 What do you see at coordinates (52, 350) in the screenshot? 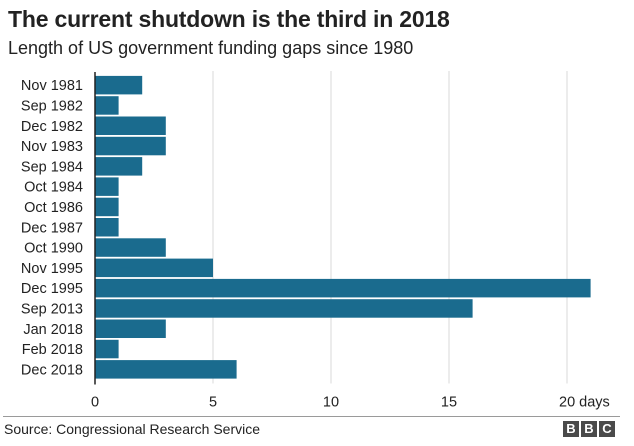
I see `category-label: Feb 2018` at bounding box center [52, 350].